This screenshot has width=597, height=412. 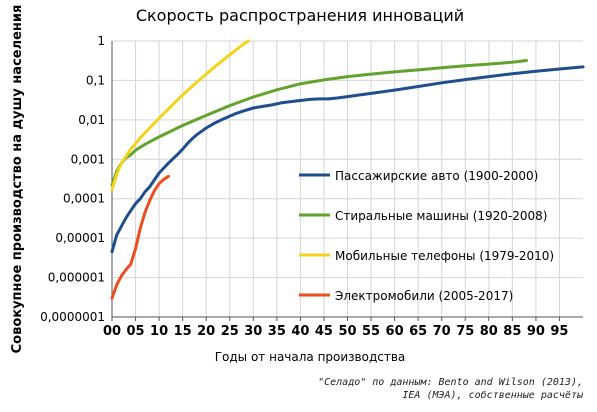 What do you see at coordinates (253, 331) in the screenshot?
I see `x-tick-label: 30` at bounding box center [253, 331].